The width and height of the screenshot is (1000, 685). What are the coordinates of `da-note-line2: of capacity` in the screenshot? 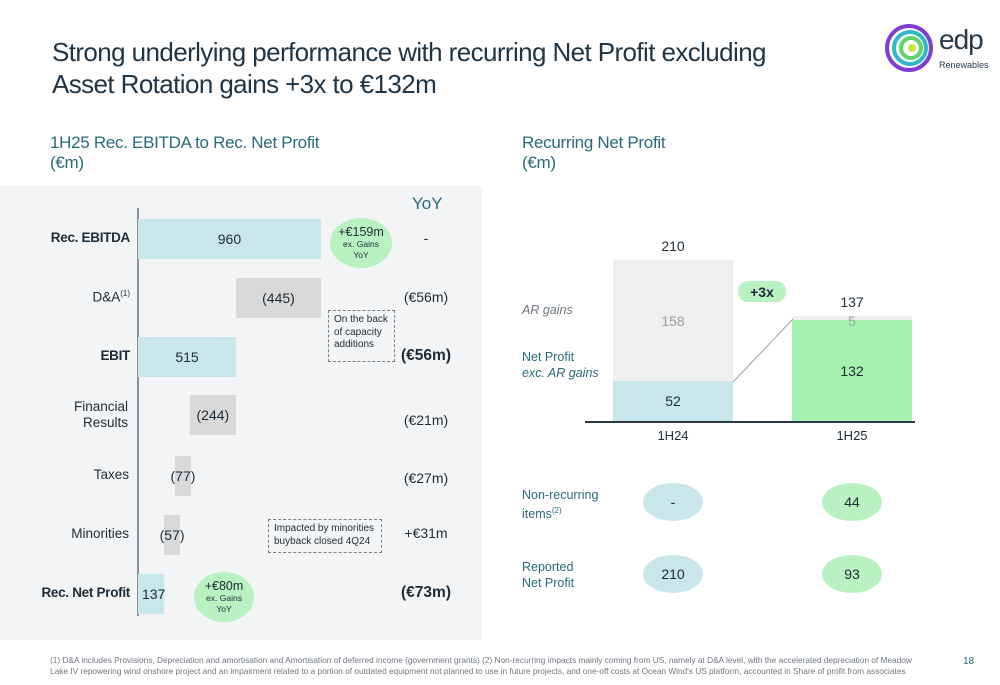 It's located at (358, 332).